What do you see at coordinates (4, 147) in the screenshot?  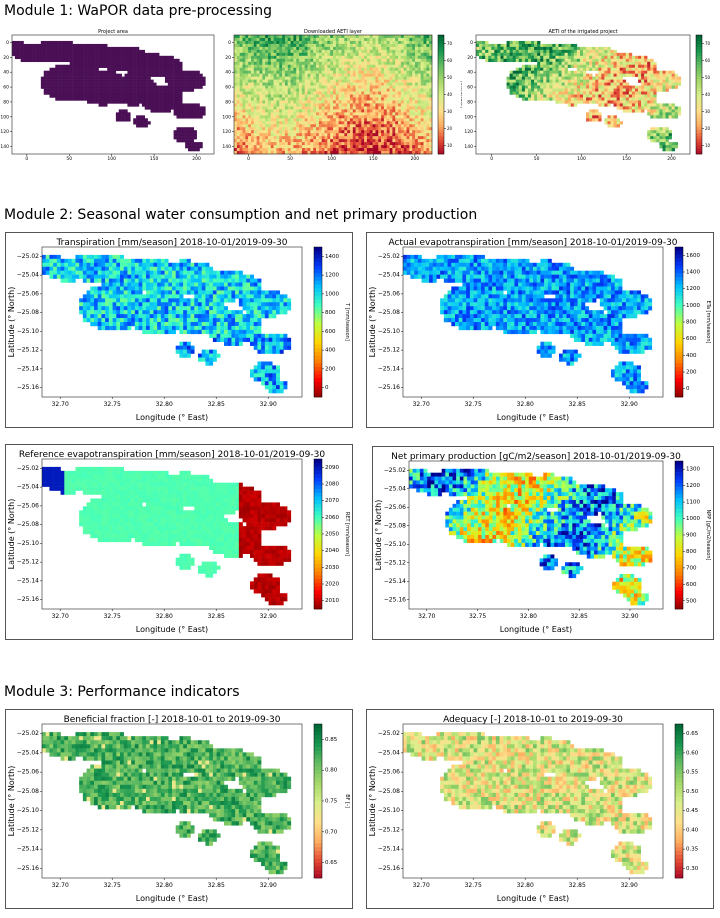 I see `y-tick-label: 140` at bounding box center [4, 147].